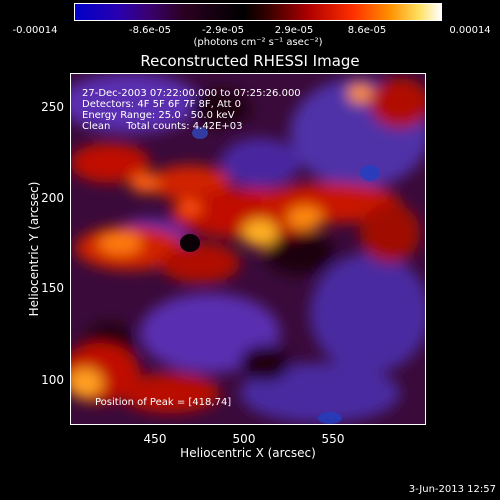  What do you see at coordinates (52, 288) in the screenshot?
I see `y-tick-label: 150` at bounding box center [52, 288].